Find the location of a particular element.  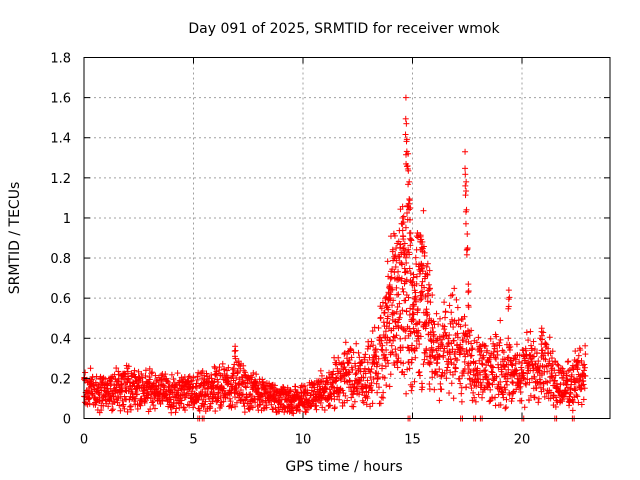

x-tick-label: 10 is located at coordinates (303, 440).